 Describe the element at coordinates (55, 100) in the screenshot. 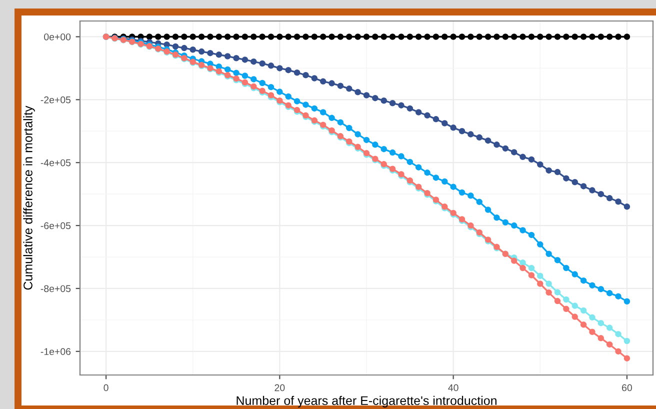

I see `y-tick-label: -2e+05` at that location.